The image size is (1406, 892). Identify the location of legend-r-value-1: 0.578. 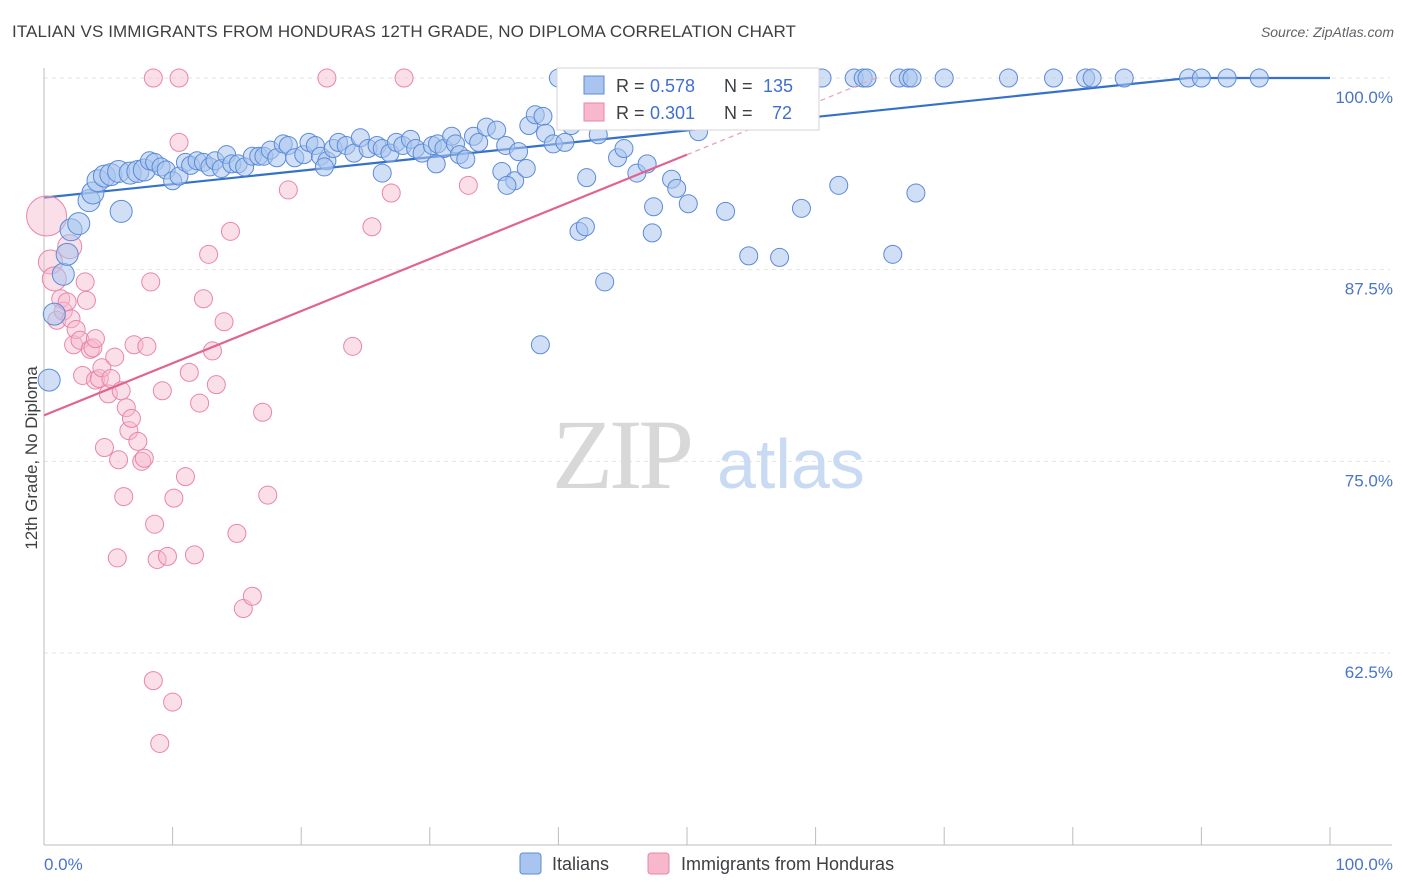
(672, 86).